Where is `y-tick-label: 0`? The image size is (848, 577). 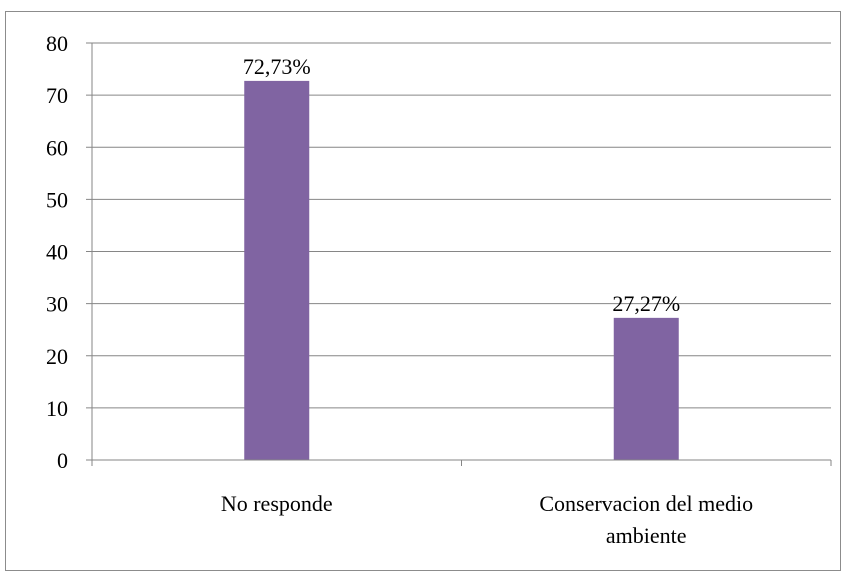
y-tick-label: 0 is located at coordinates (62, 460).